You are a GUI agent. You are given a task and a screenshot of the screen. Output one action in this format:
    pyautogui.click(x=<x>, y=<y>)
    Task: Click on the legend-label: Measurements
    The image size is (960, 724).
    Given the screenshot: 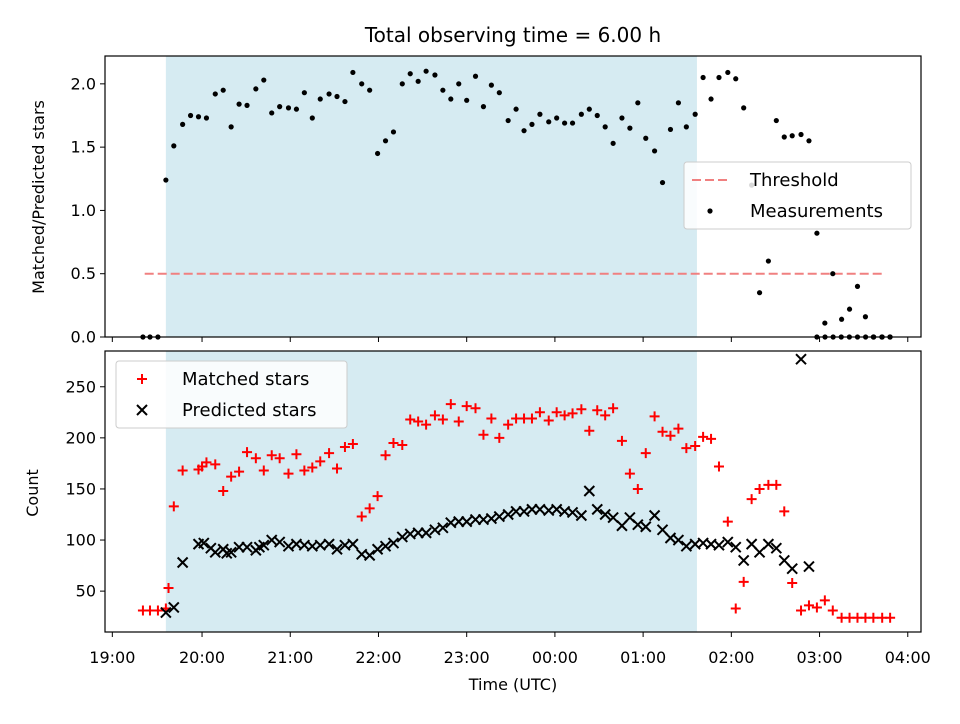 What is the action you would take?
    pyautogui.click(x=816, y=211)
    